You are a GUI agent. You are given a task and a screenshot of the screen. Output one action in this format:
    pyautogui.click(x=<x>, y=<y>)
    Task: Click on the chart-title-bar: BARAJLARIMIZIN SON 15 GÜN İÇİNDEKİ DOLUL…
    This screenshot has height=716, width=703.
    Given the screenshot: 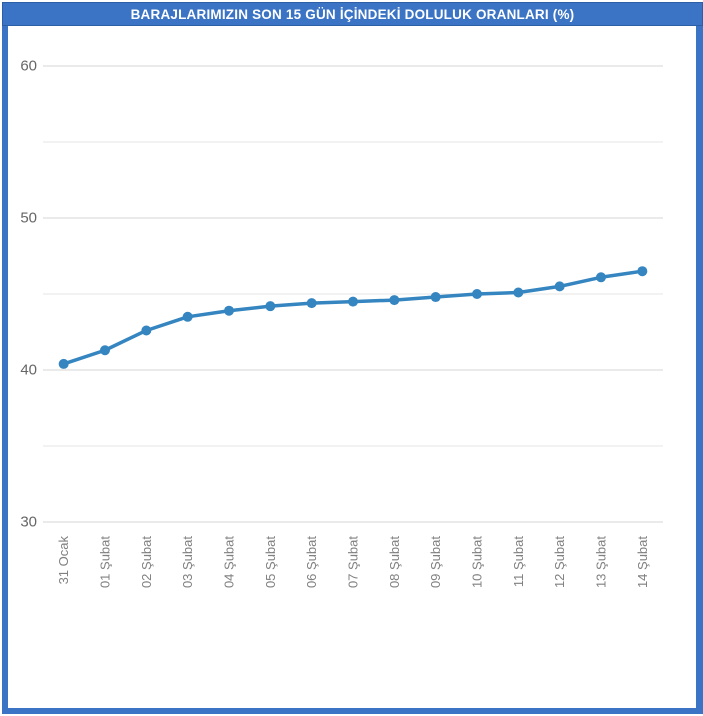 What is the action you would take?
    pyautogui.click(x=352, y=14)
    